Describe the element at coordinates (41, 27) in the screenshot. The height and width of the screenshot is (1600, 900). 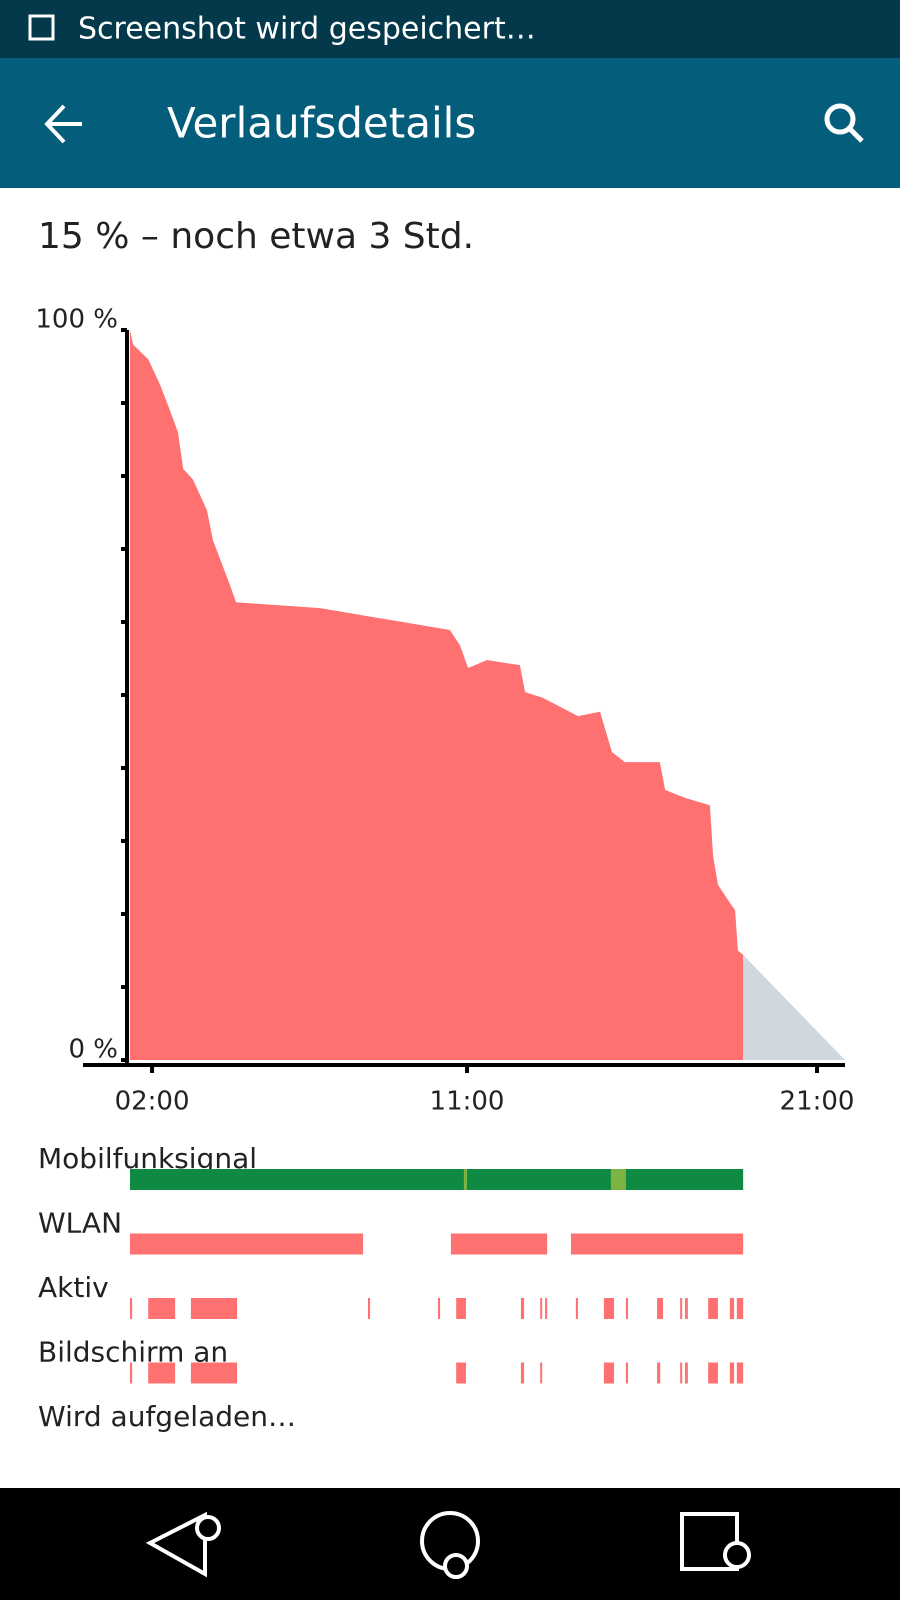
I see `status-icon` at that location.